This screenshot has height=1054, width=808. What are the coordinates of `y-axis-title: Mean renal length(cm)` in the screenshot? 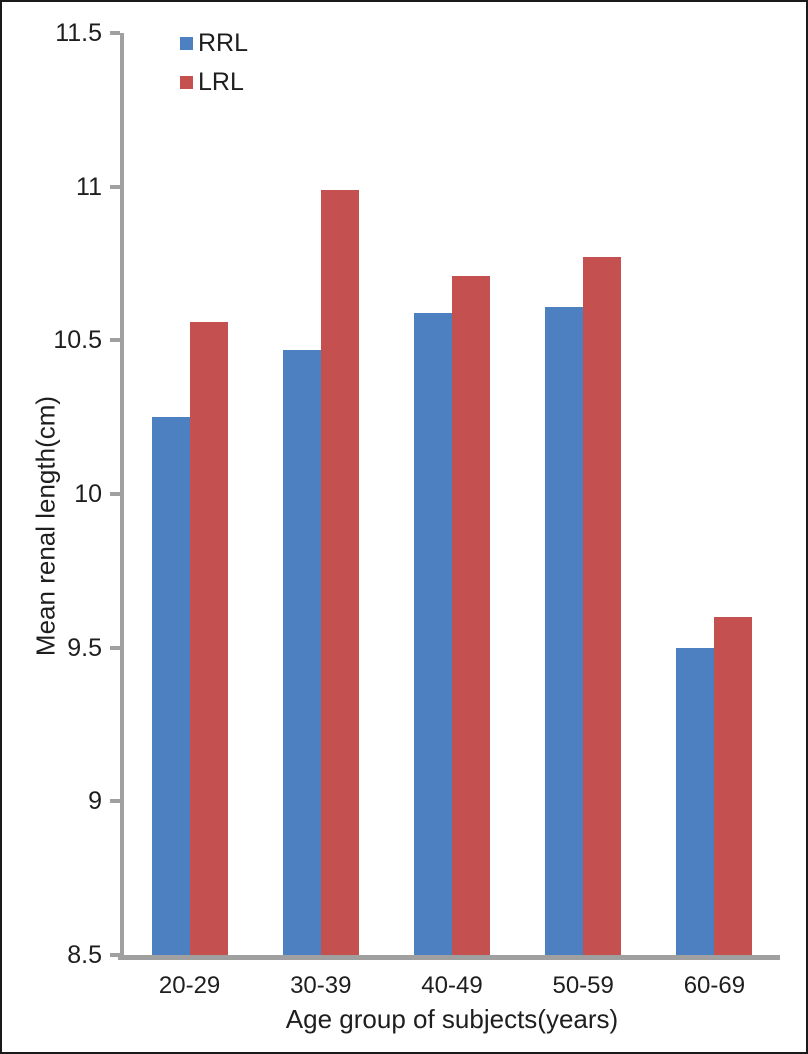 It's located at (45, 526).